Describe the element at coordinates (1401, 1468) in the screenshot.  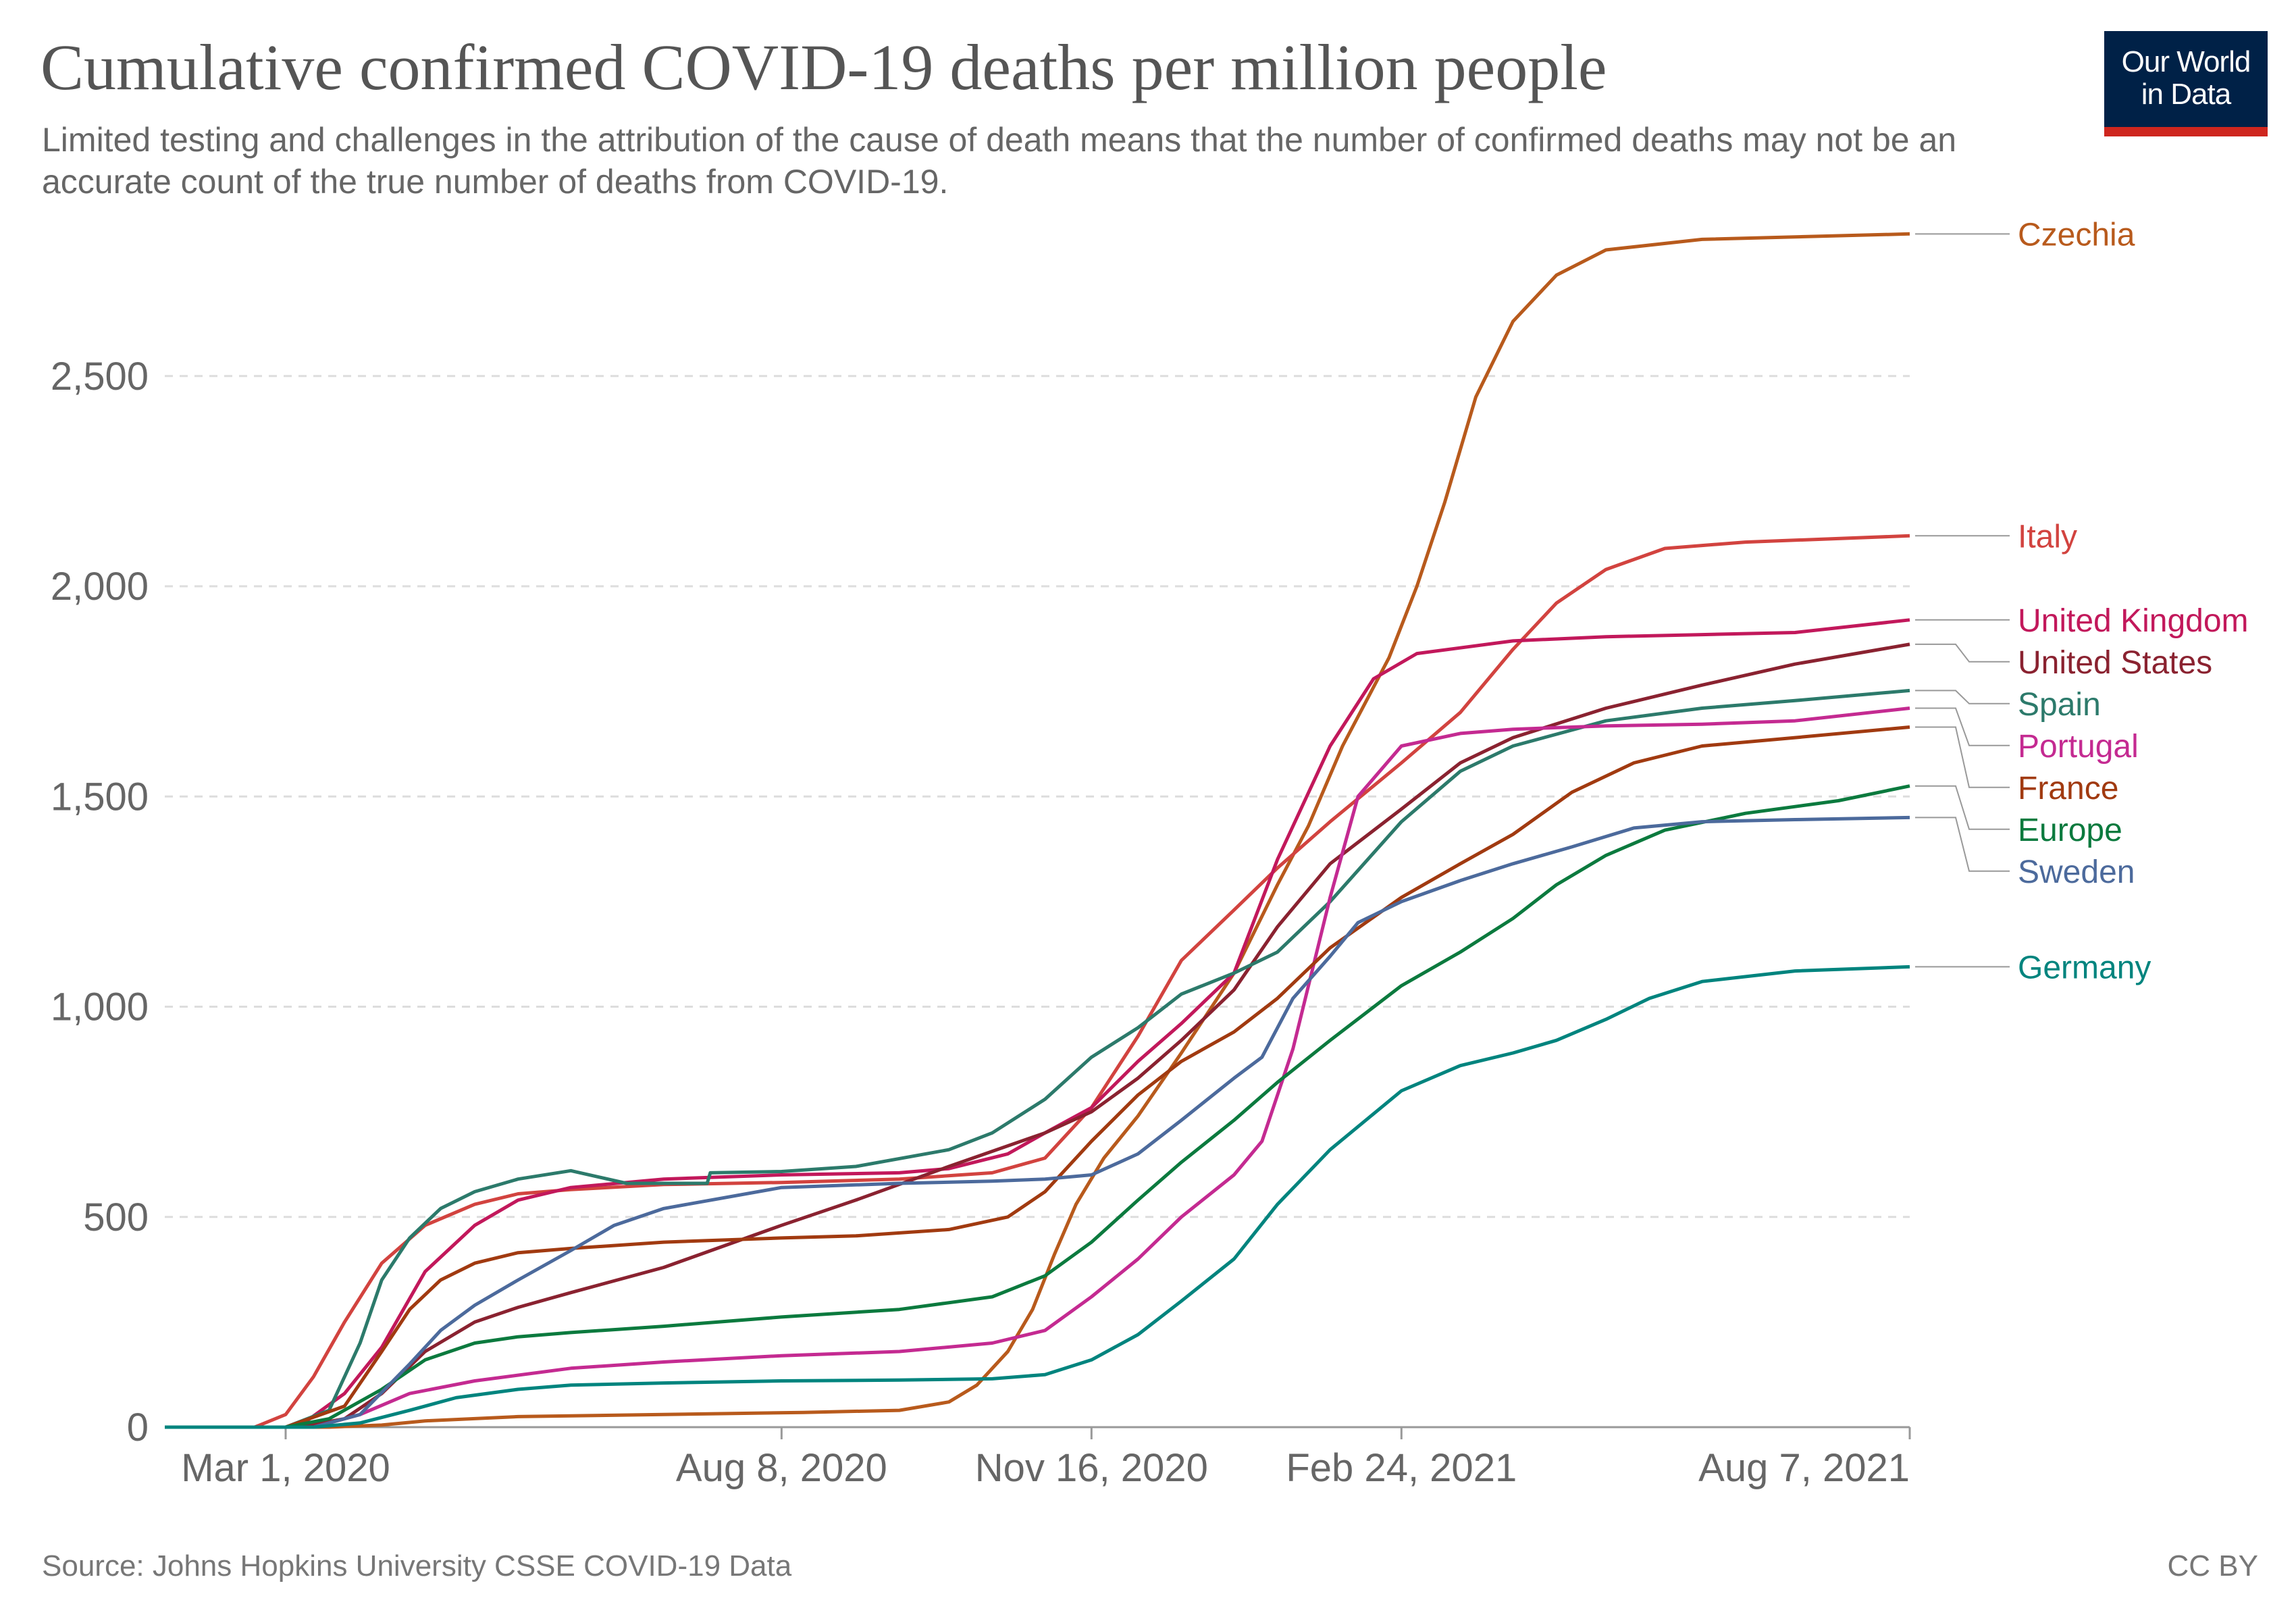
I see `x-tick-label: Feb 24, 2021` at that location.